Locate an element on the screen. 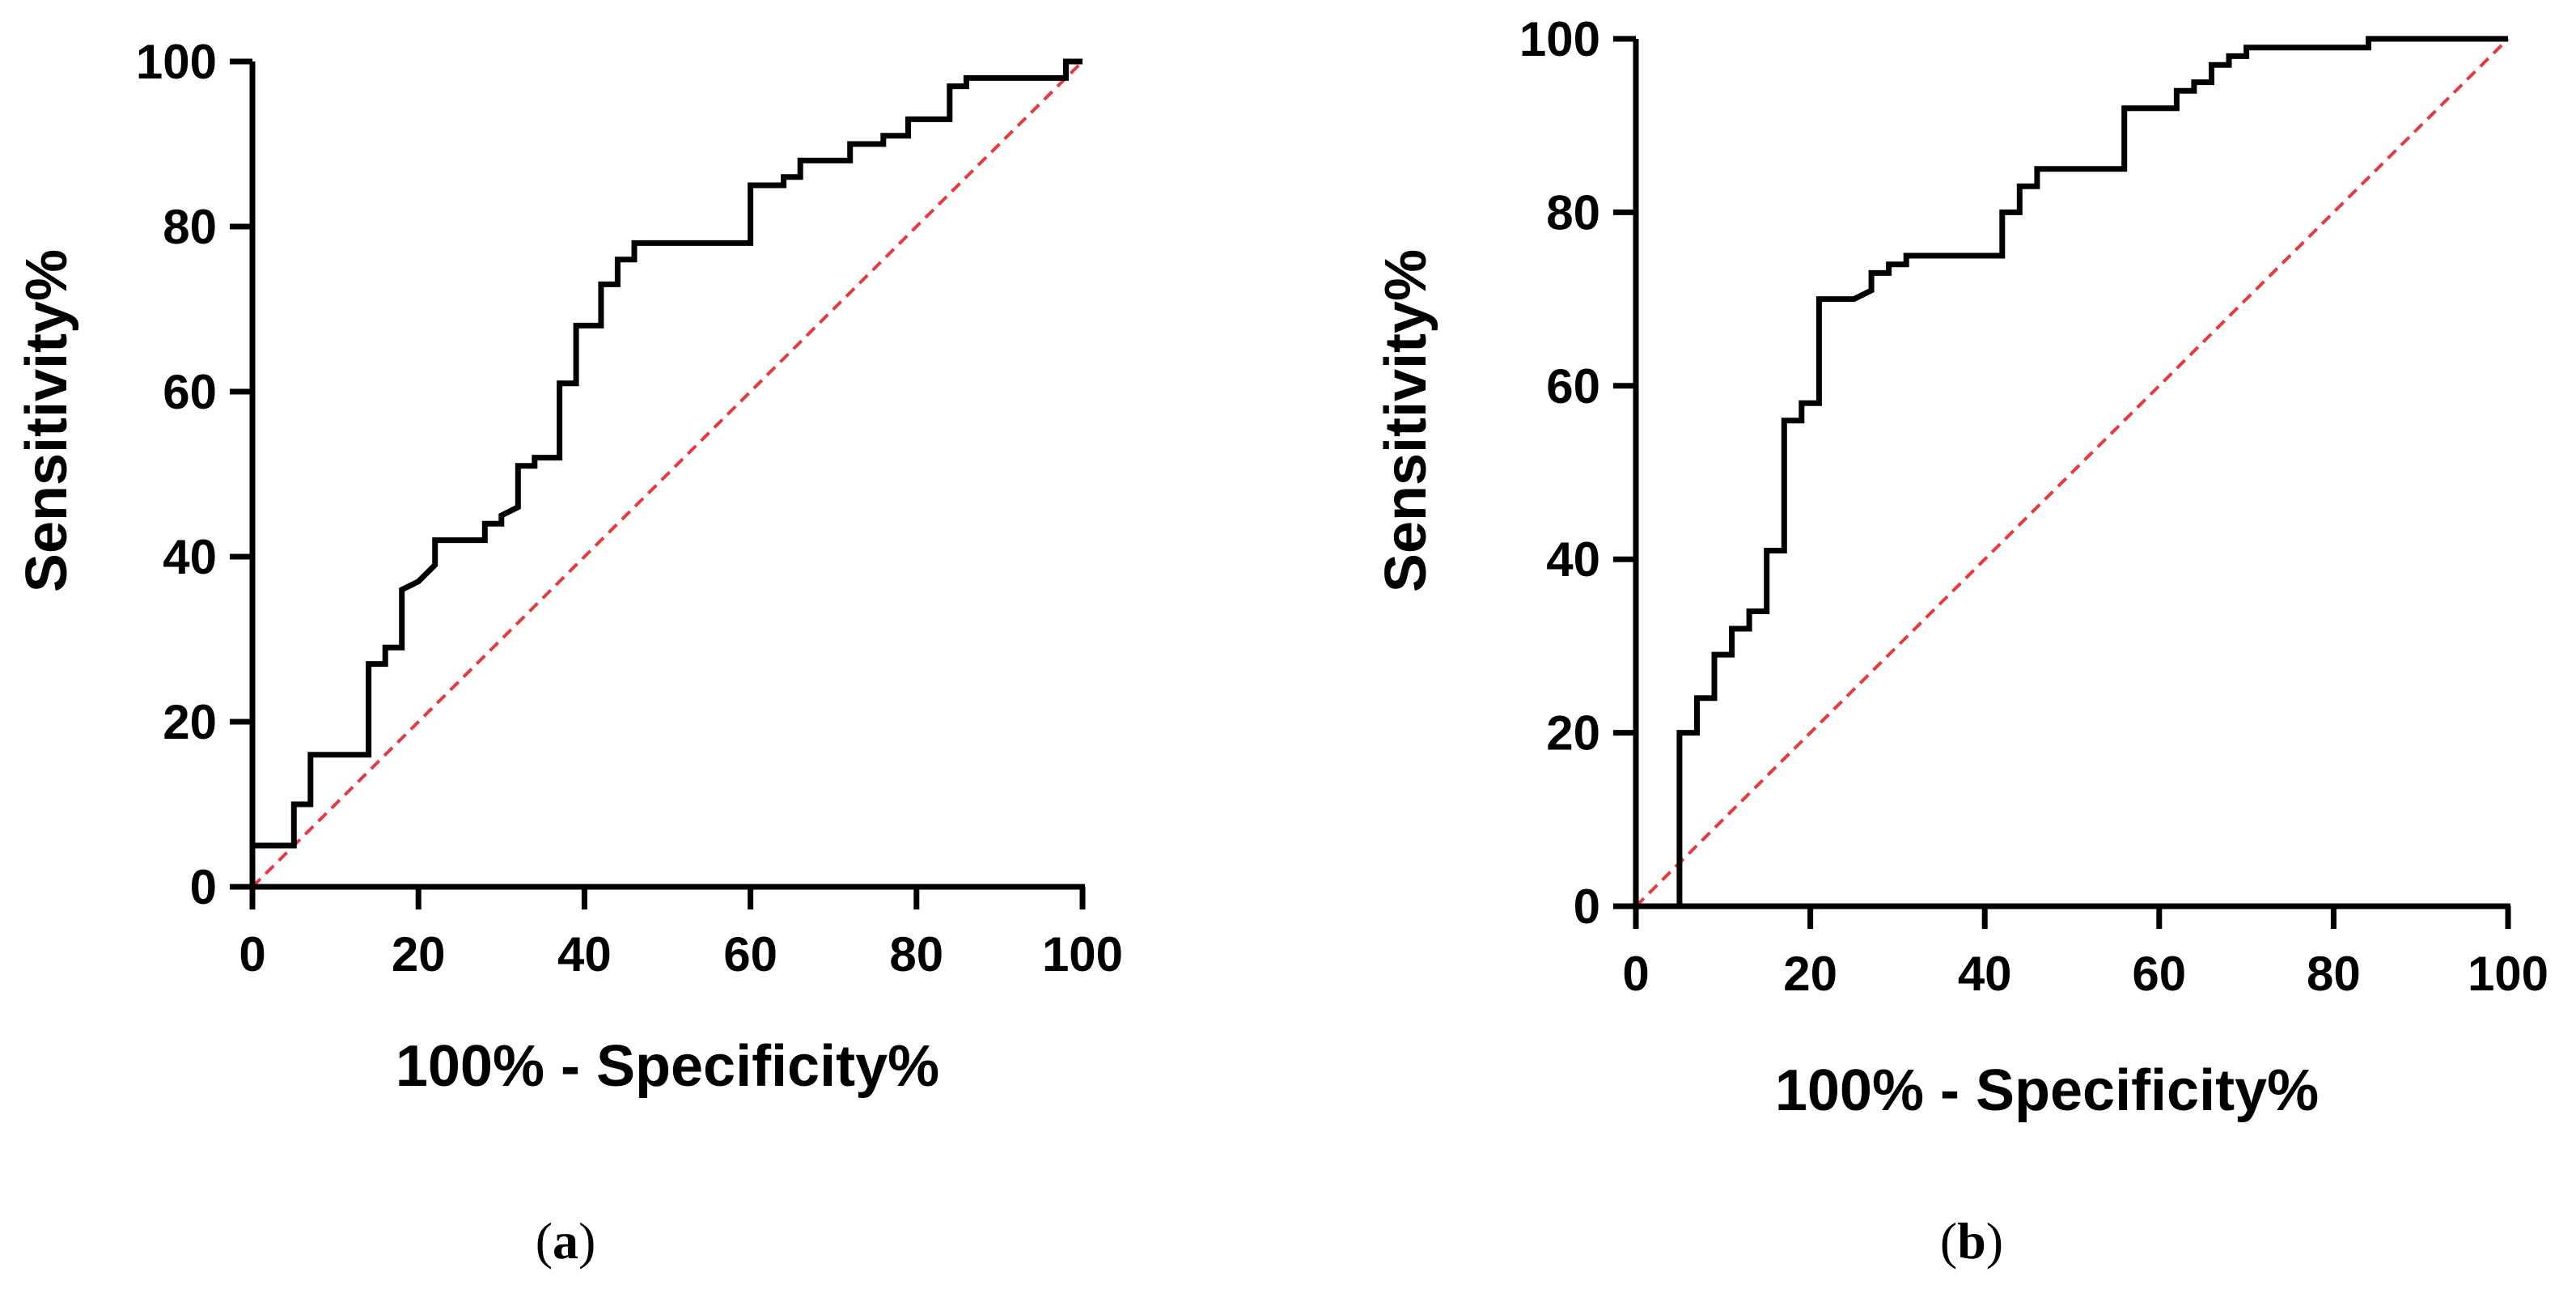 The image size is (2576, 1293). panel-a-x-tick-label: 80 is located at coordinates (916, 954).